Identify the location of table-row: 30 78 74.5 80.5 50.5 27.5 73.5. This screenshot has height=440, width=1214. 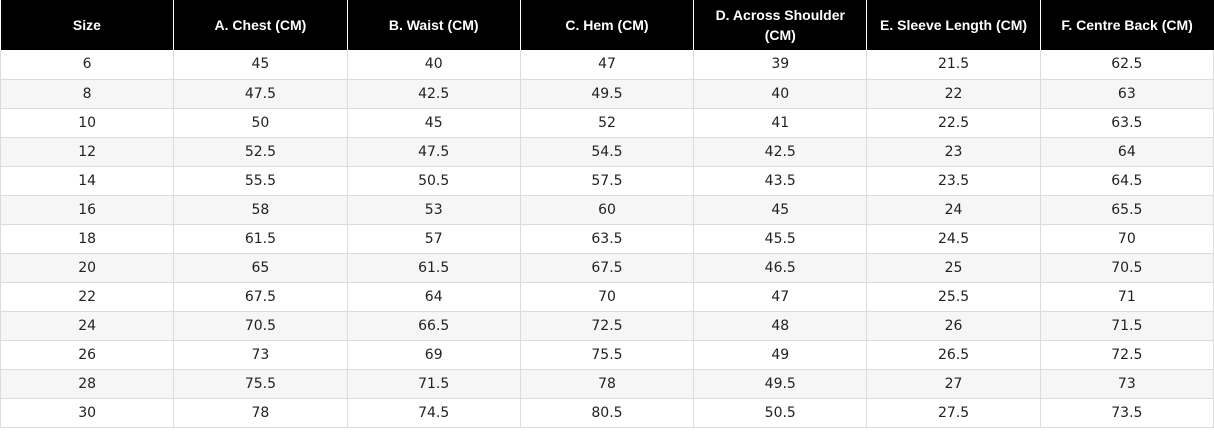
(607, 413).